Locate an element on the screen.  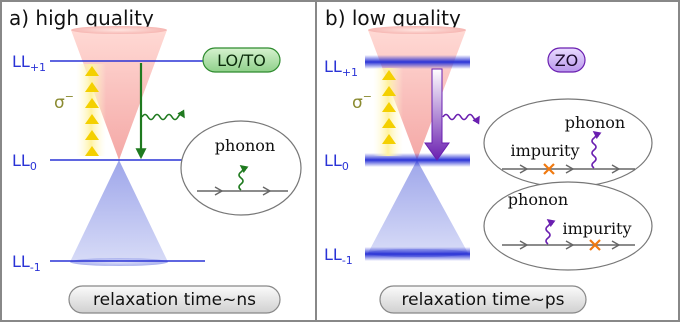
relaxation-pill-label: relaxation time~ps is located at coordinates (483, 300).